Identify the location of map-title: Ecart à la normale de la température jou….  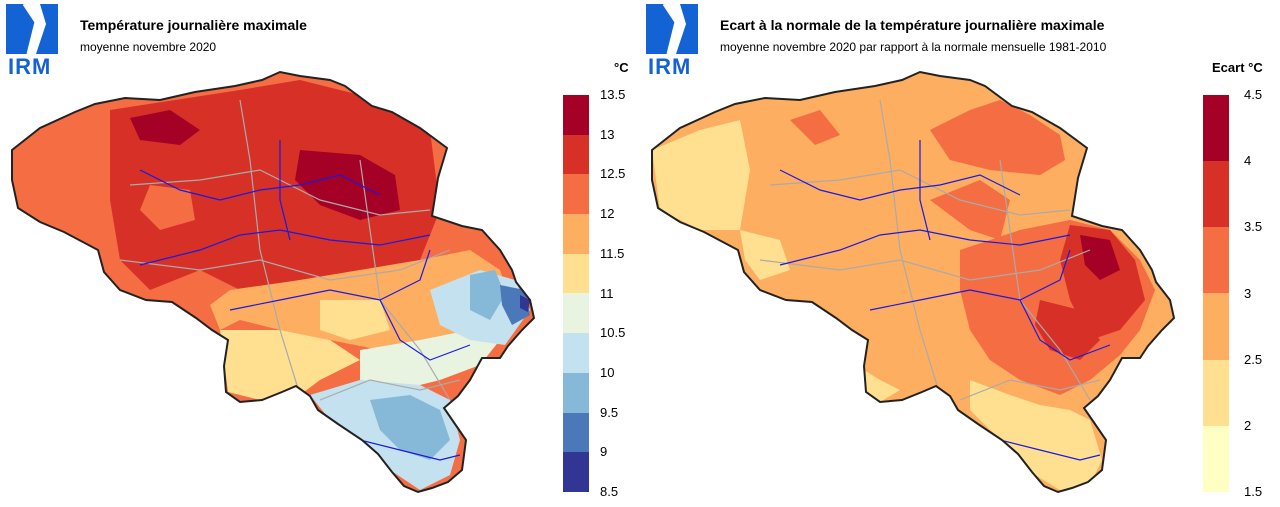
(912, 25).